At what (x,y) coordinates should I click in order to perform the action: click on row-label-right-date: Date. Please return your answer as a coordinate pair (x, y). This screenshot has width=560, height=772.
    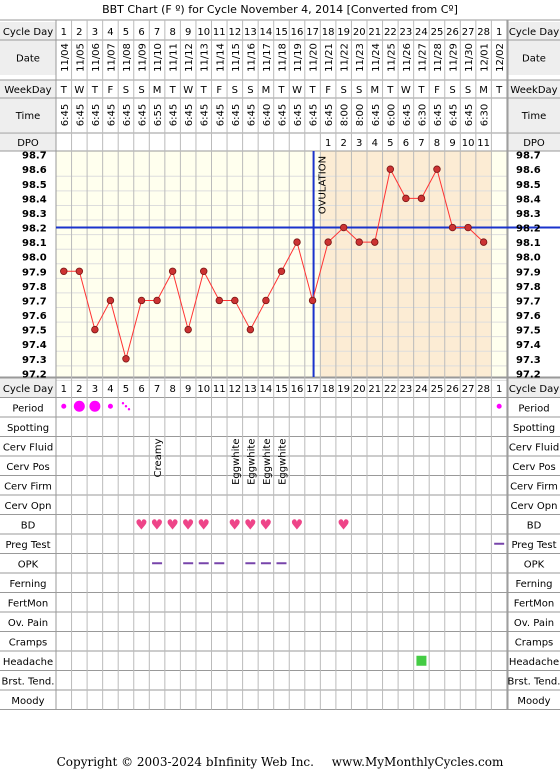
    Looking at the image, I should click on (534, 59).